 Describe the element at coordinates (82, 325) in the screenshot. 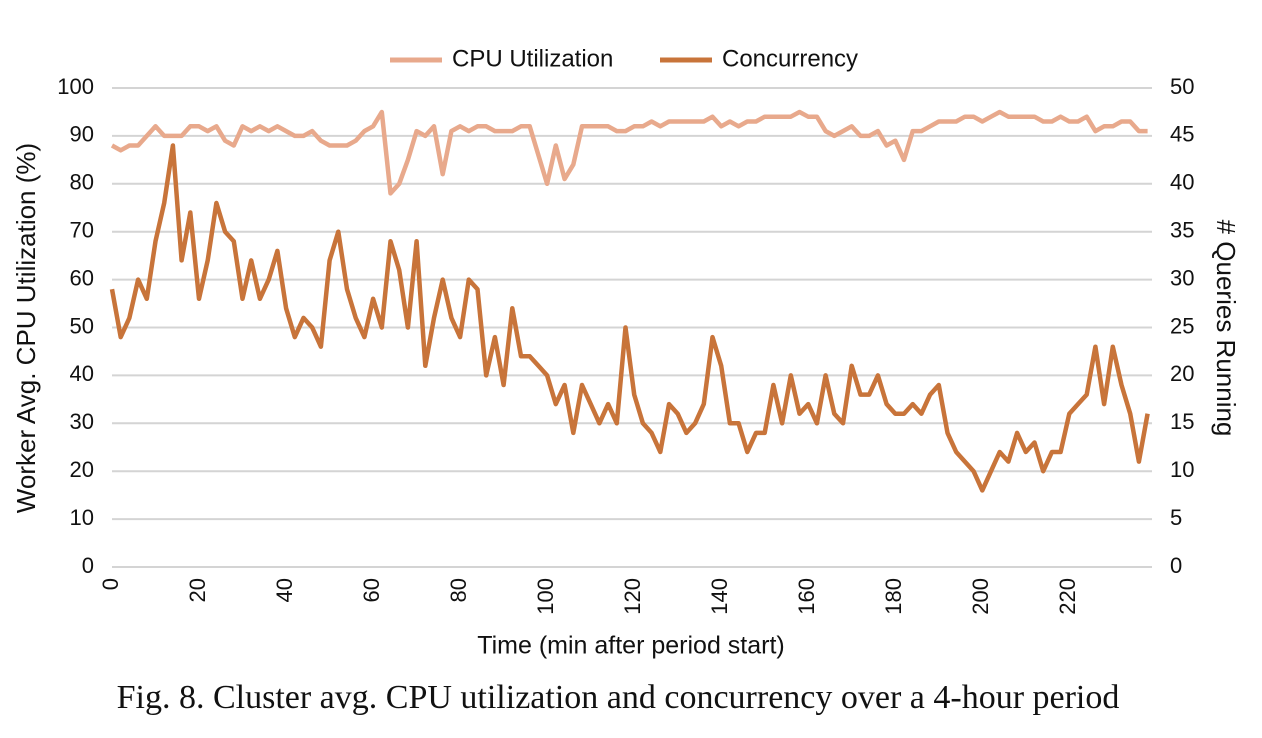

I see `y-tick-label: 50` at that location.